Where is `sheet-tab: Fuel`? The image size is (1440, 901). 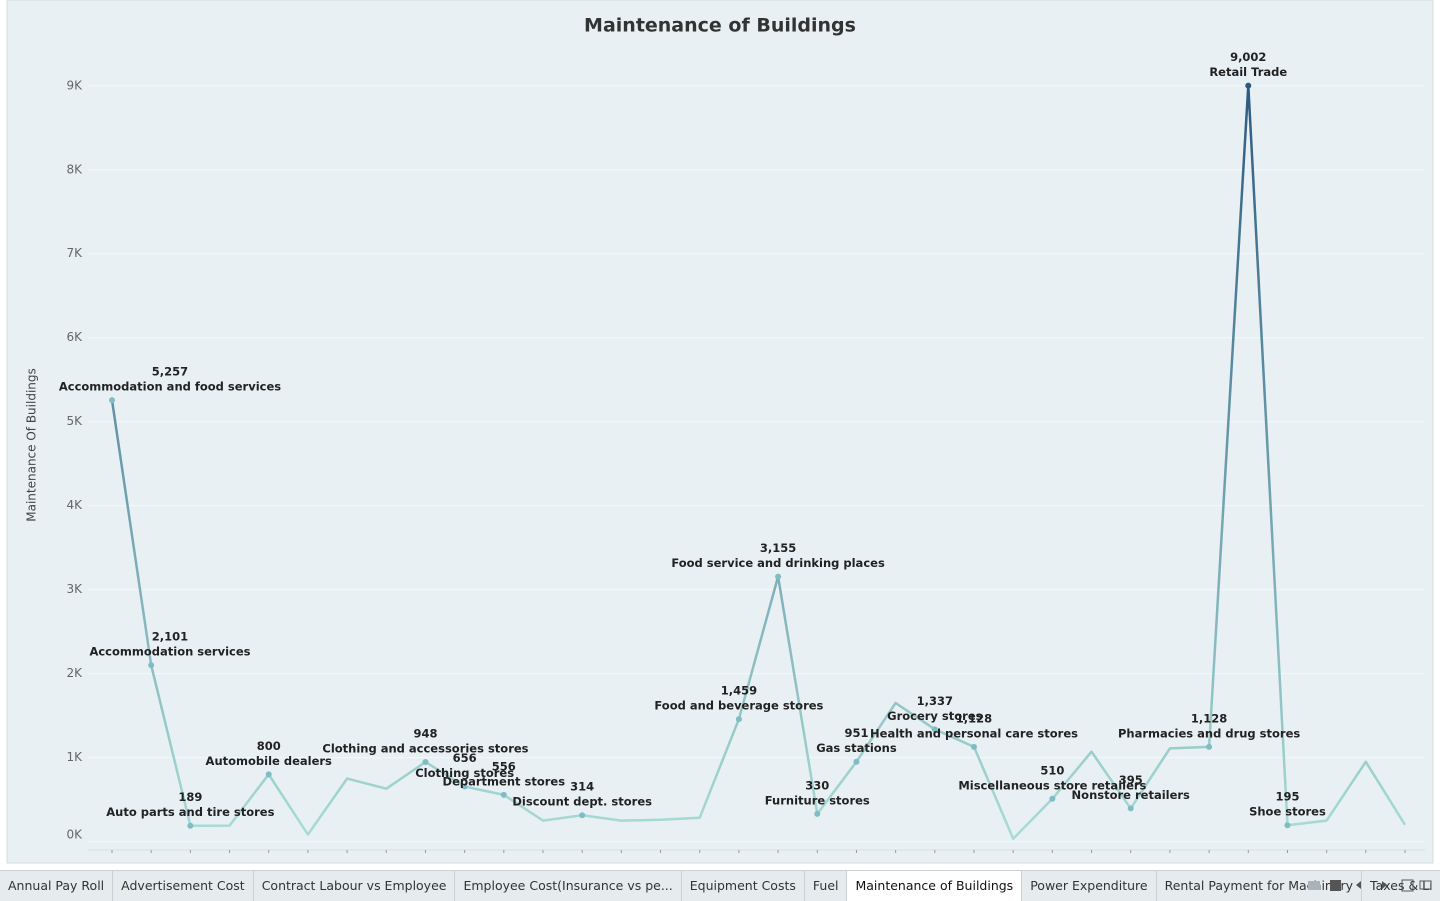 sheet-tab: Fuel is located at coordinates (826, 886).